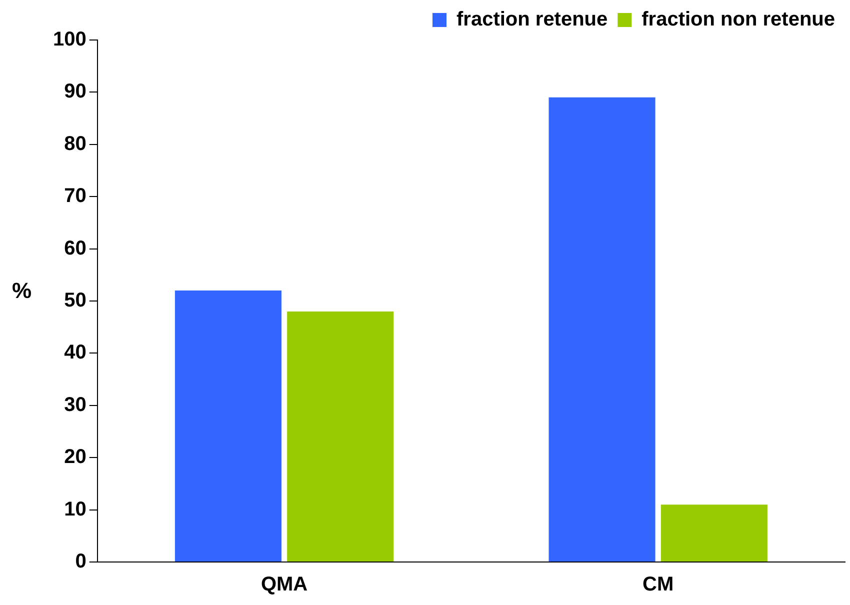  Describe the element at coordinates (739, 19) in the screenshot. I see `legend-label: fraction non retenue` at that location.